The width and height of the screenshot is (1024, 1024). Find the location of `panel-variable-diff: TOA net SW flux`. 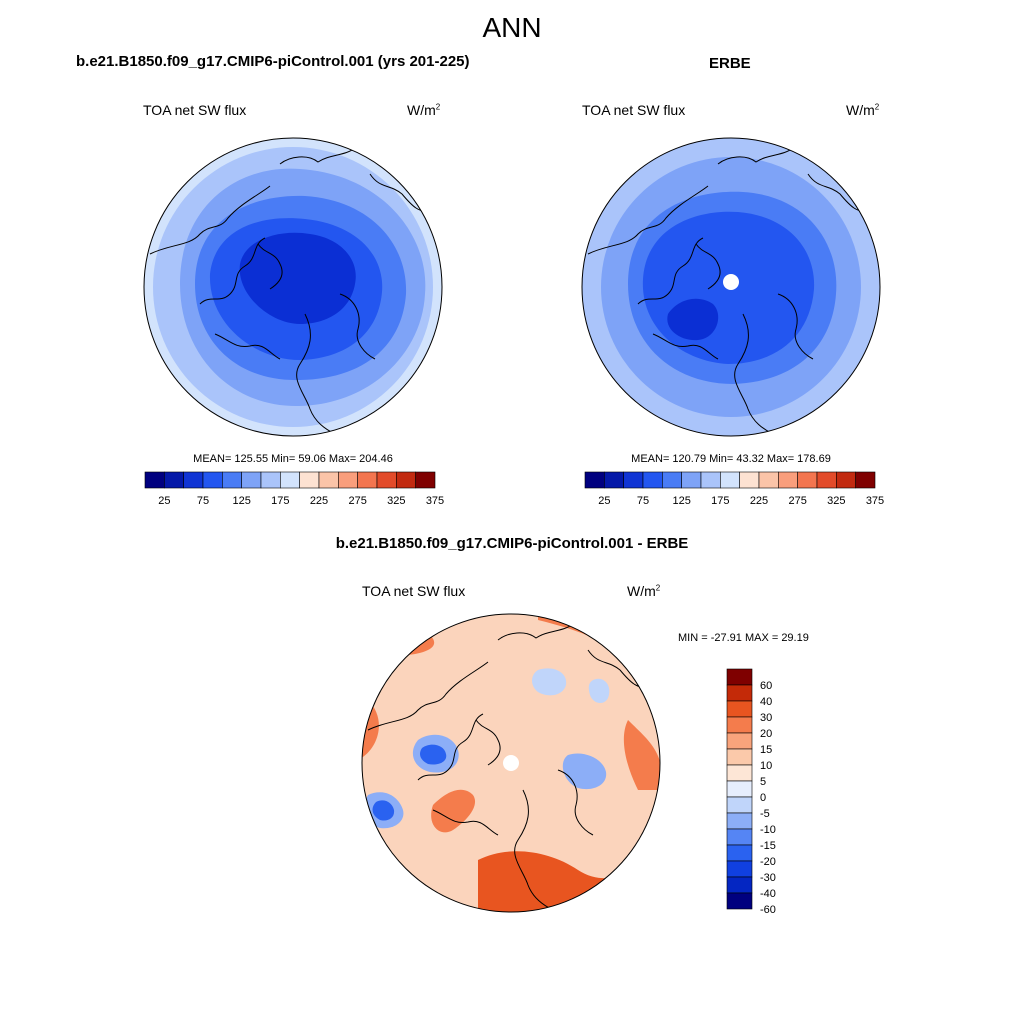

panel-variable-diff: TOA net SW flux is located at coordinates (414, 591).